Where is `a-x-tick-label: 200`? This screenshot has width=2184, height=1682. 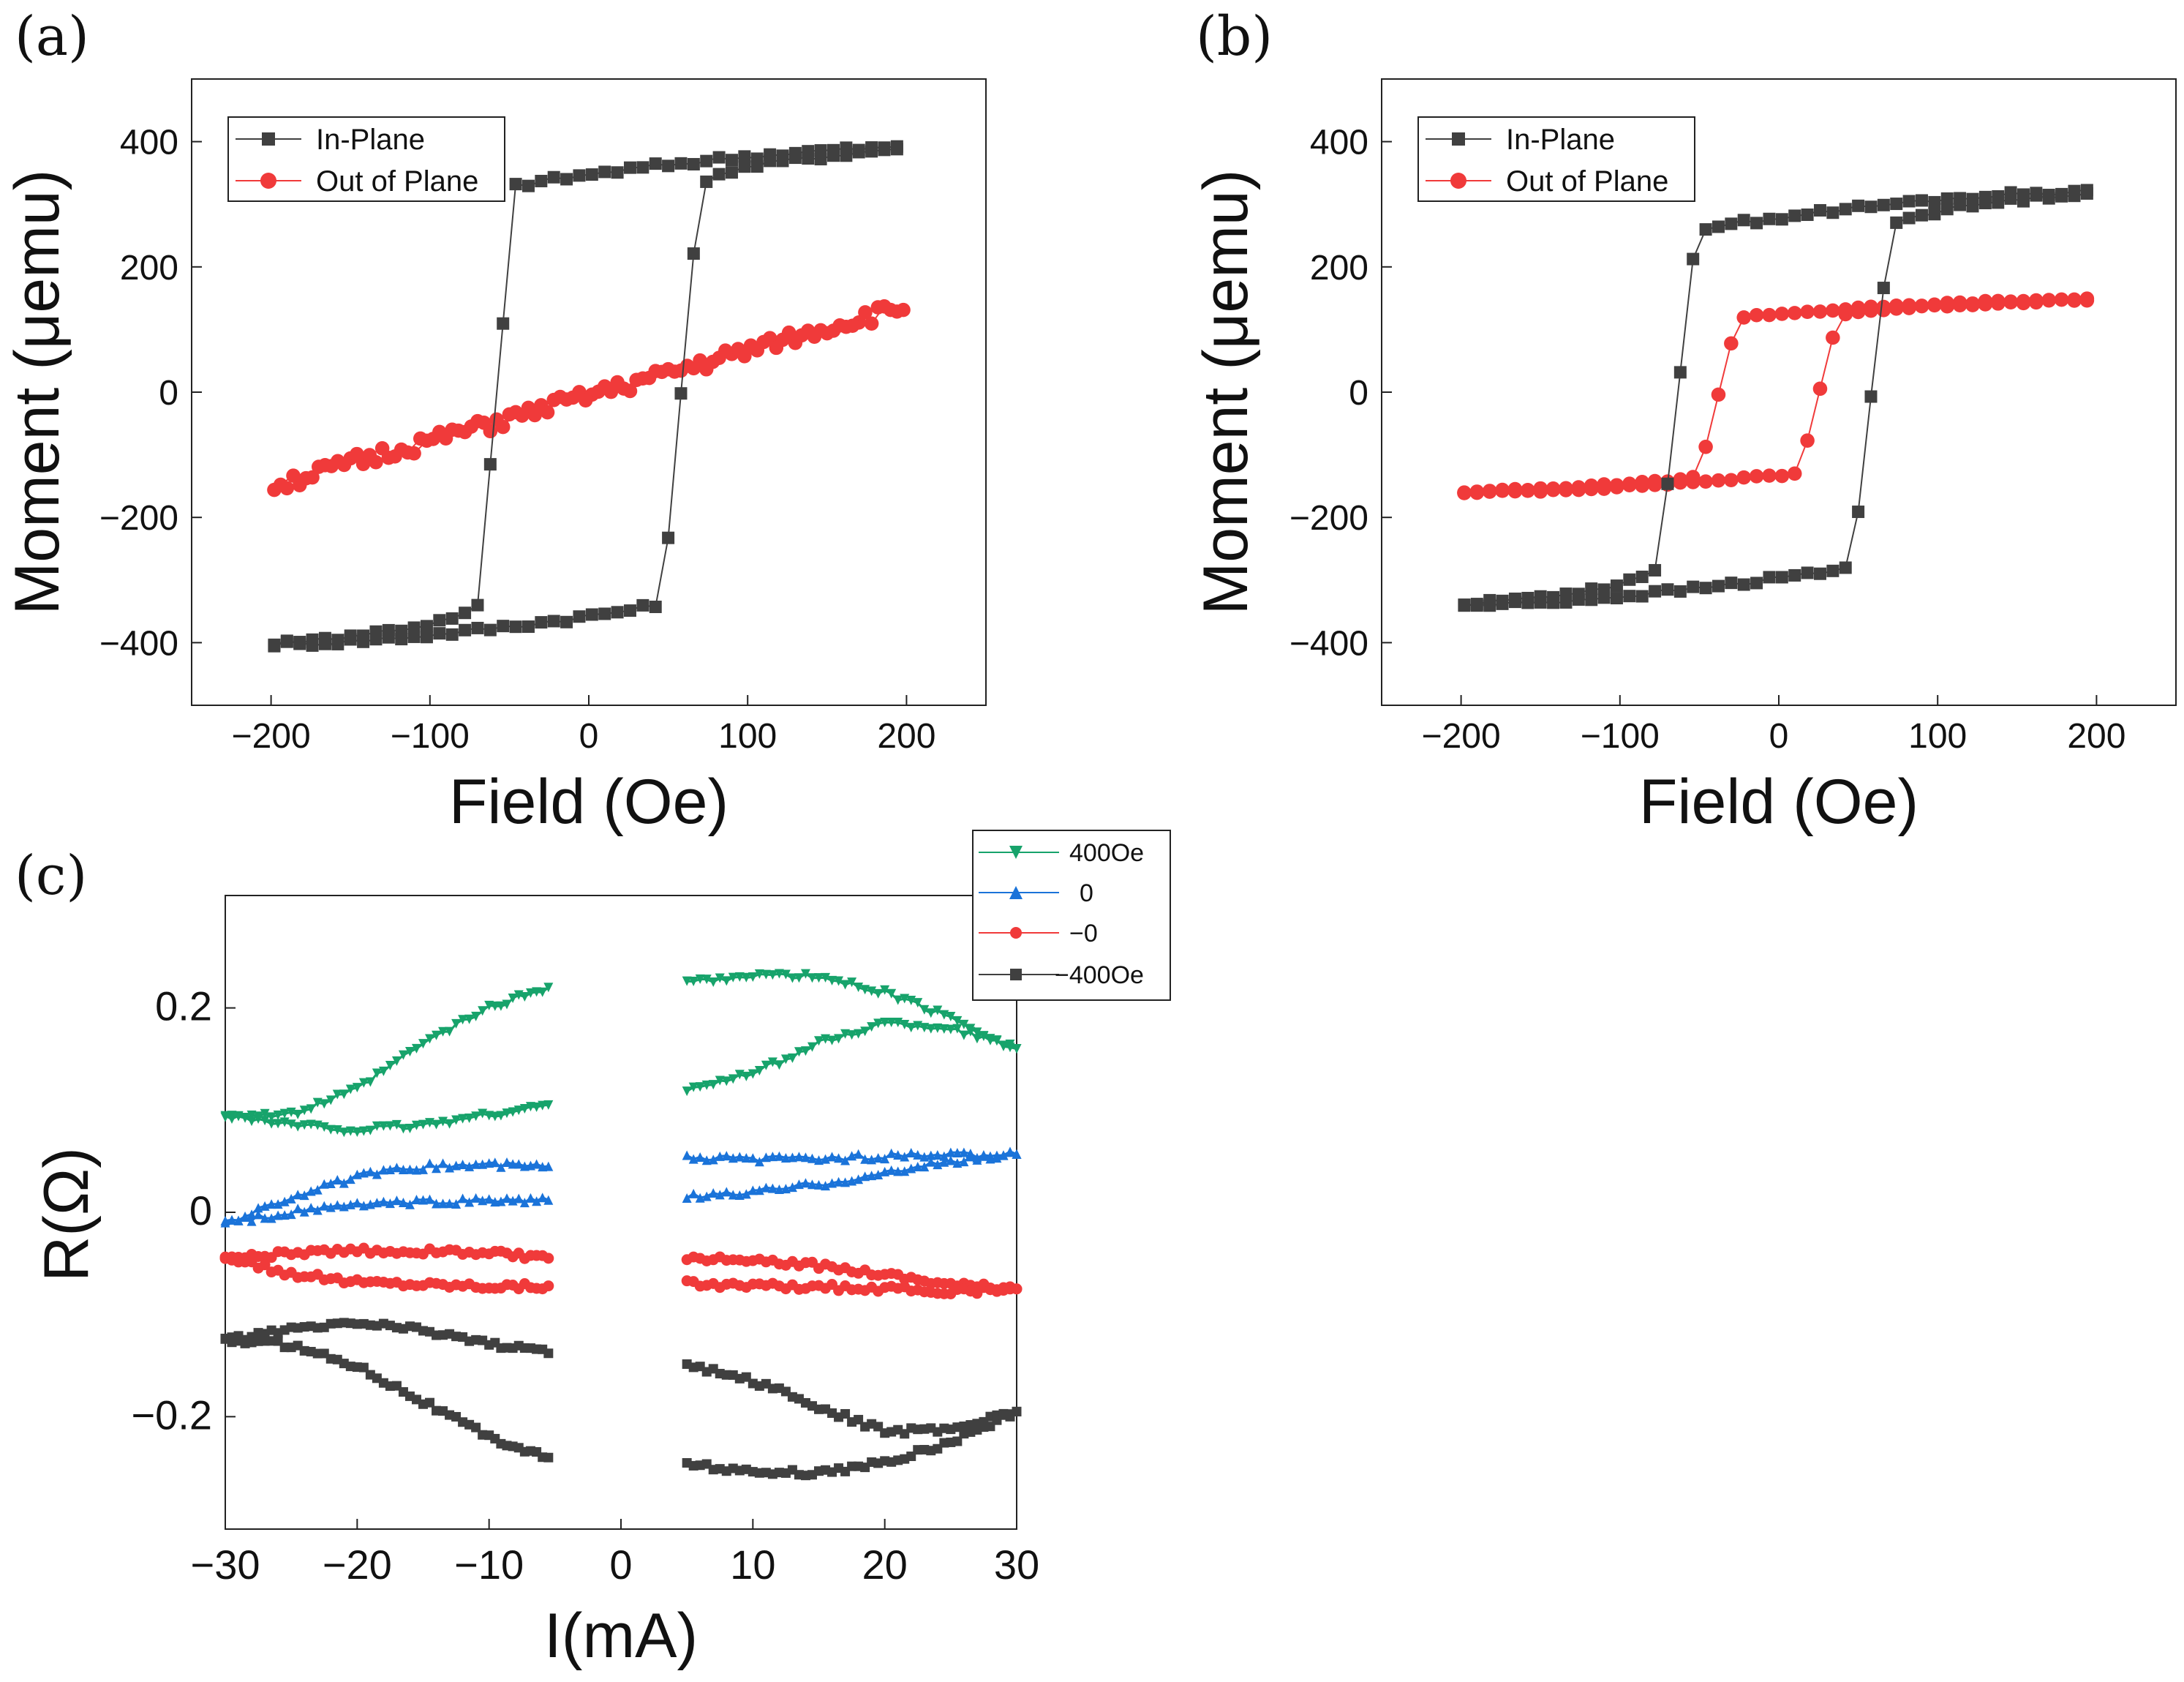
a-x-tick-label: 200 is located at coordinates (906, 736).